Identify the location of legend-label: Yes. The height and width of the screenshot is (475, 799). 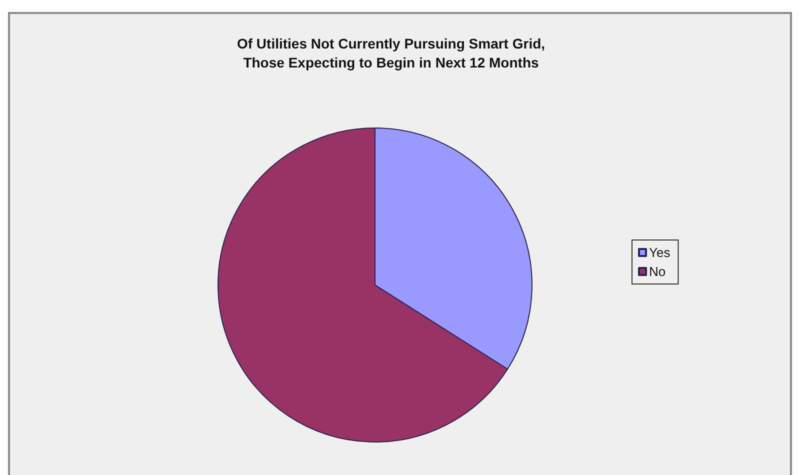
(660, 252).